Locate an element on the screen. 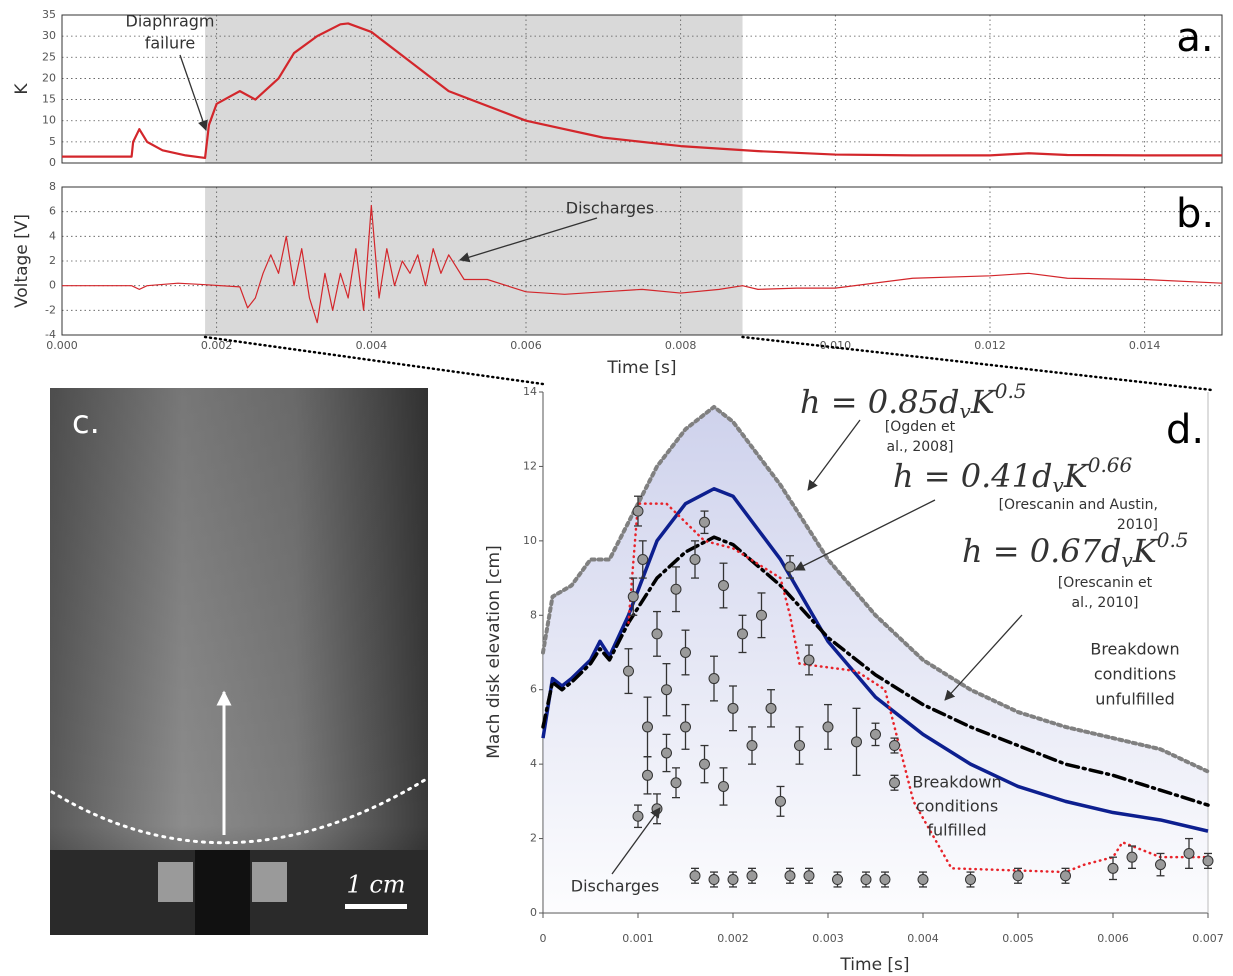  y-tick-label: 5 is located at coordinates (52, 141).